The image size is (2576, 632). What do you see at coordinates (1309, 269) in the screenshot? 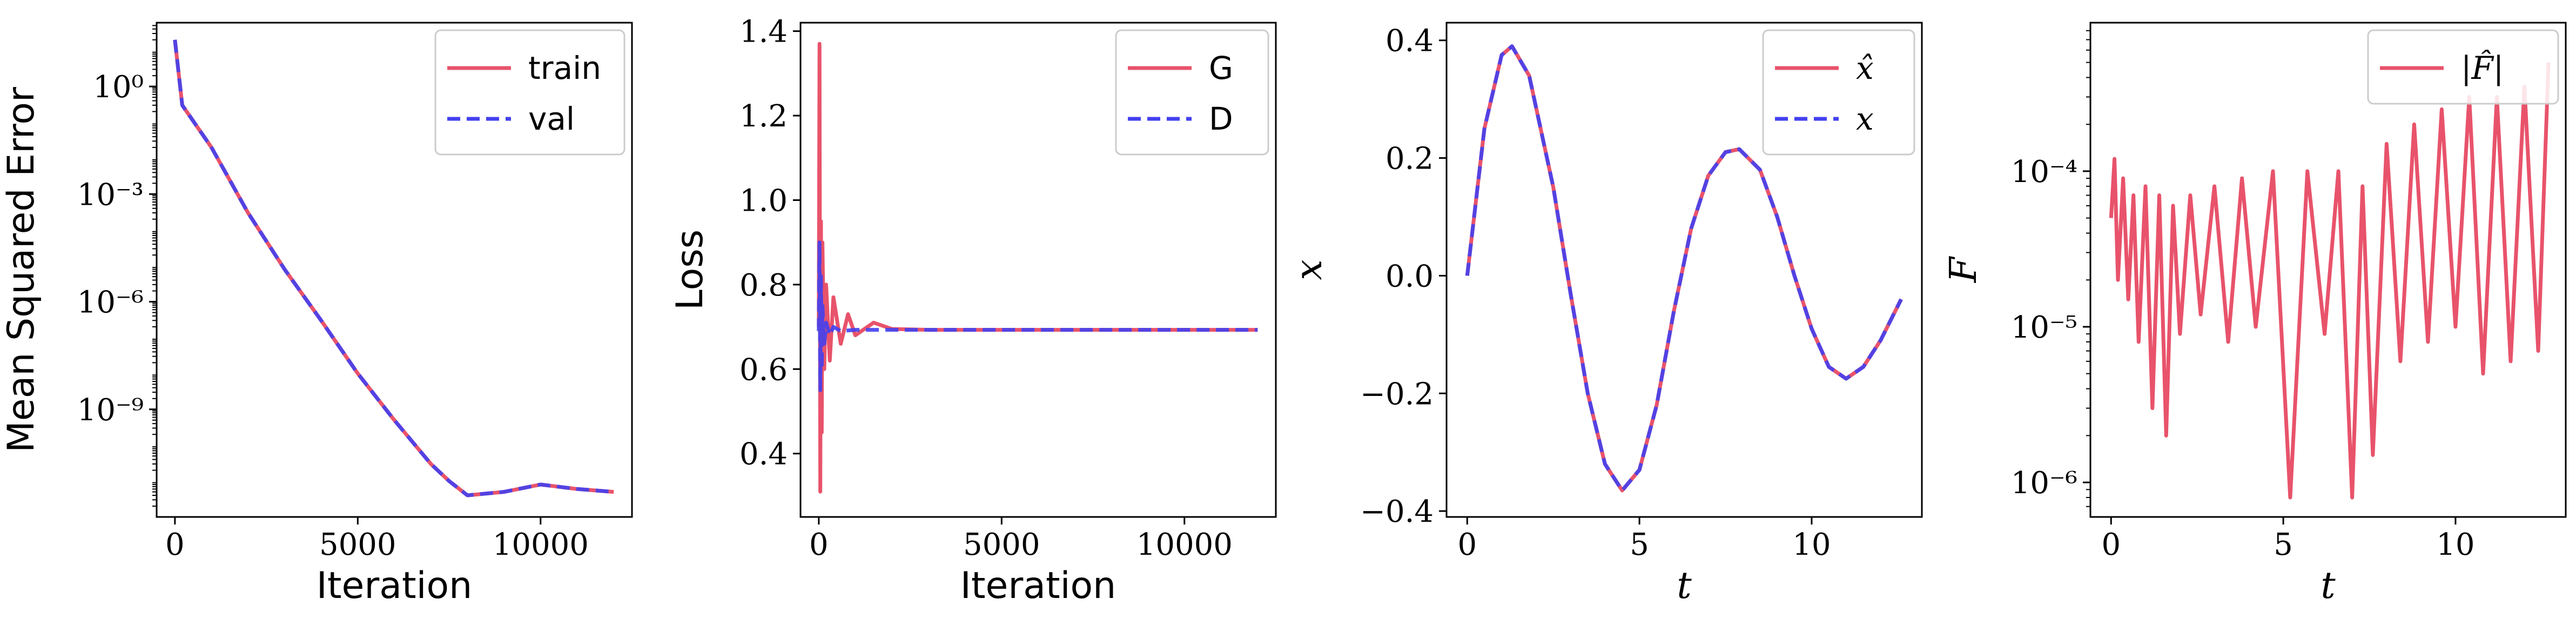
I see `y-axis-label: x` at bounding box center [1309, 269].